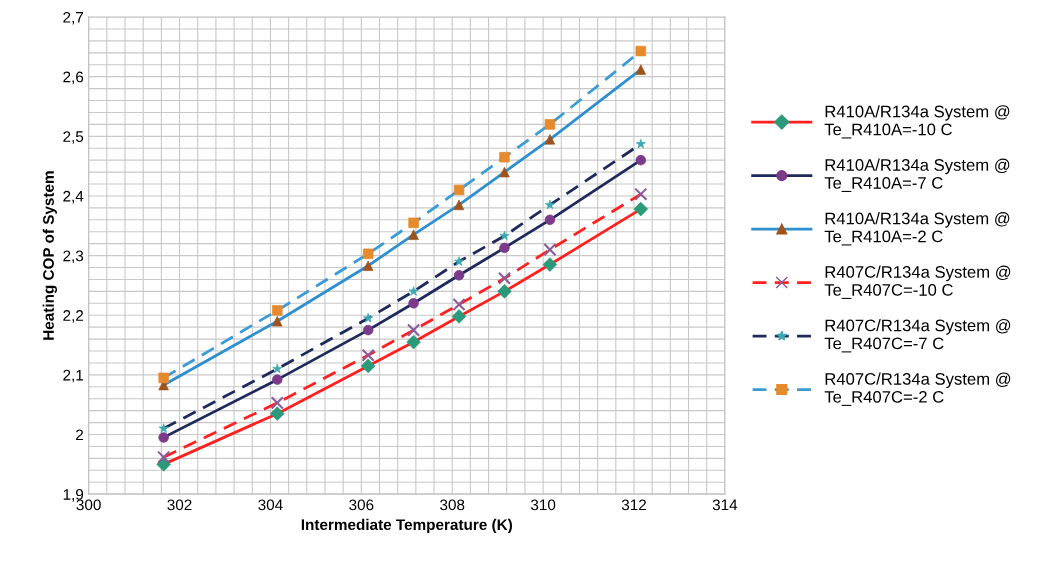  Describe the element at coordinates (270, 505) in the screenshot. I see `x-tick-label: 304` at that location.